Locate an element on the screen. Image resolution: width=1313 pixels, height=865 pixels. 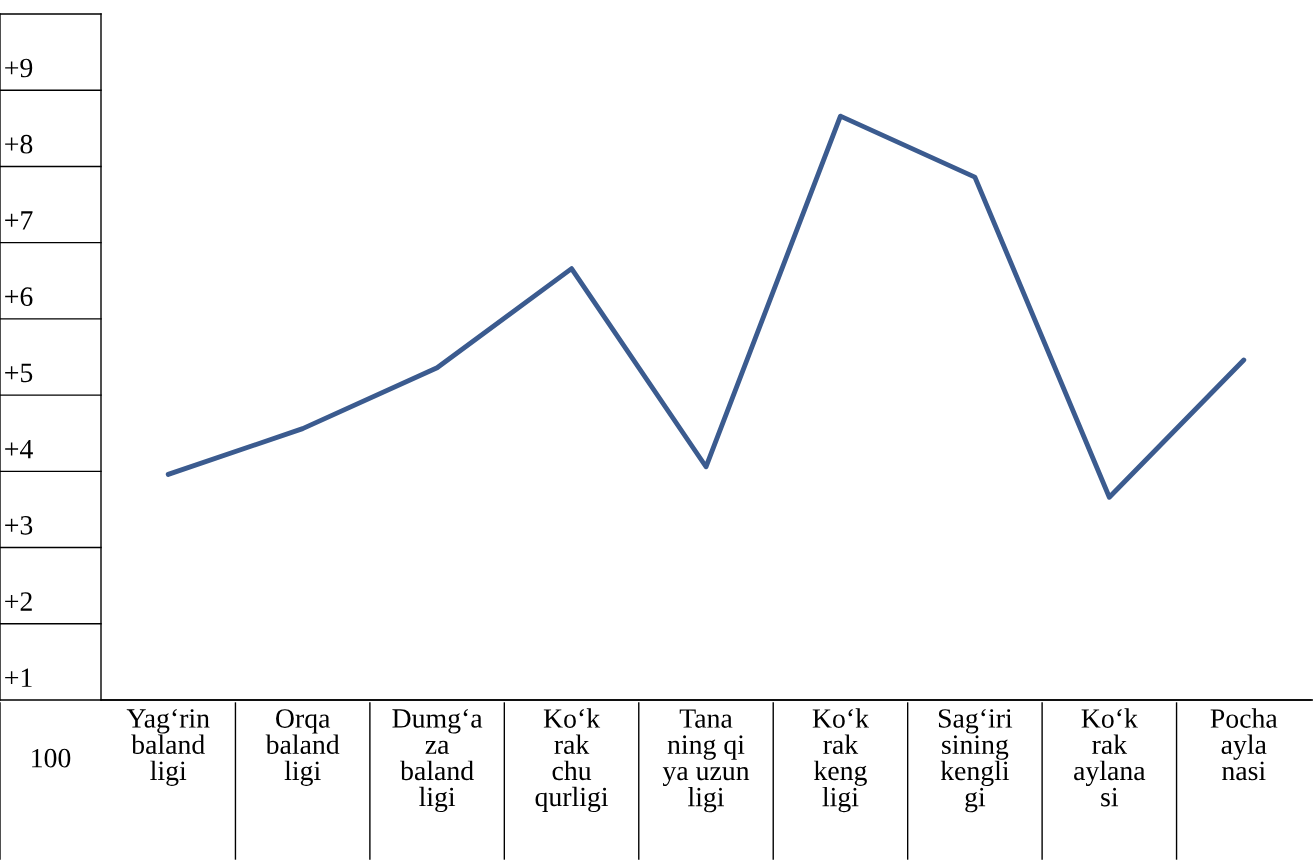
y-tick-label: +3 is located at coordinates (19, 525).